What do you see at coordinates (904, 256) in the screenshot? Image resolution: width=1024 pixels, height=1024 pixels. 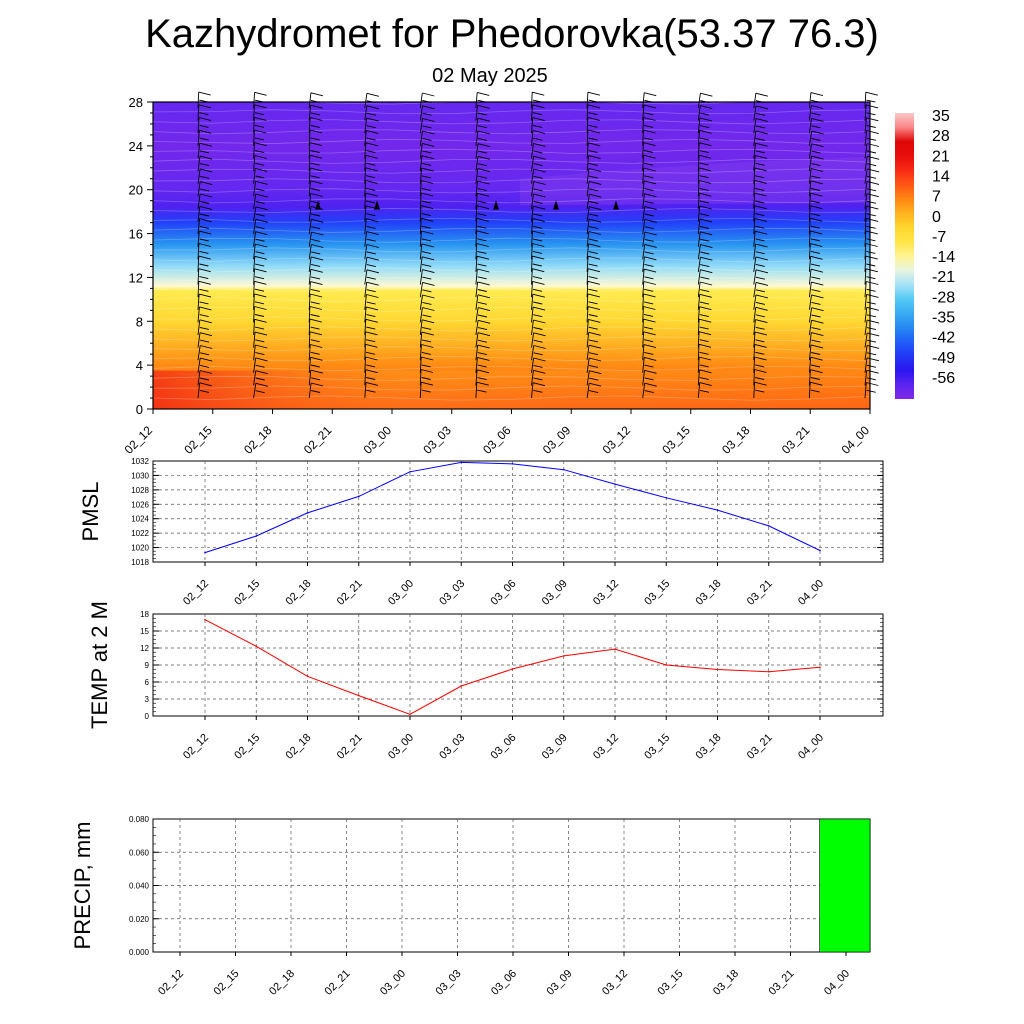 I see `colorbar` at bounding box center [904, 256].